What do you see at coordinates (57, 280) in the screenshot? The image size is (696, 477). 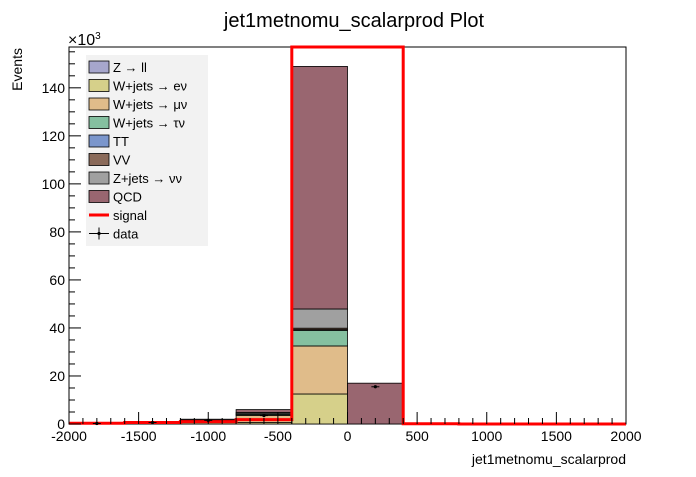 I see `y-tick-label-3: 60` at bounding box center [57, 280].